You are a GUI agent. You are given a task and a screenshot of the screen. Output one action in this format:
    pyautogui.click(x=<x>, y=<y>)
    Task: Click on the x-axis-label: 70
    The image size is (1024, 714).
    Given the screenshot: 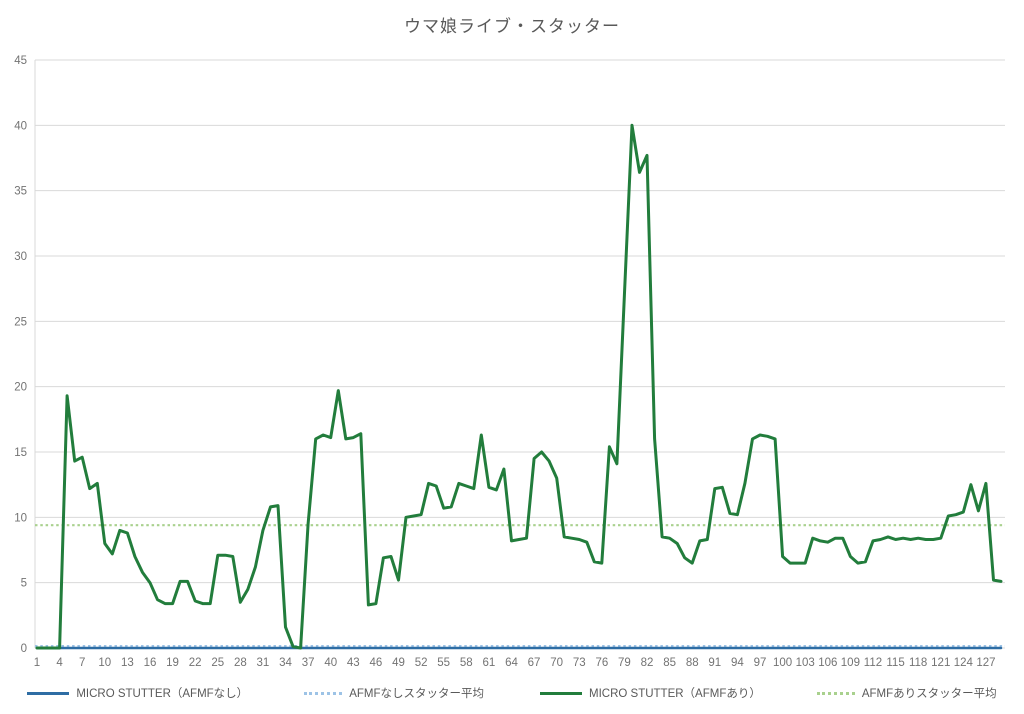 What is the action you would take?
    pyautogui.click(x=556, y=663)
    